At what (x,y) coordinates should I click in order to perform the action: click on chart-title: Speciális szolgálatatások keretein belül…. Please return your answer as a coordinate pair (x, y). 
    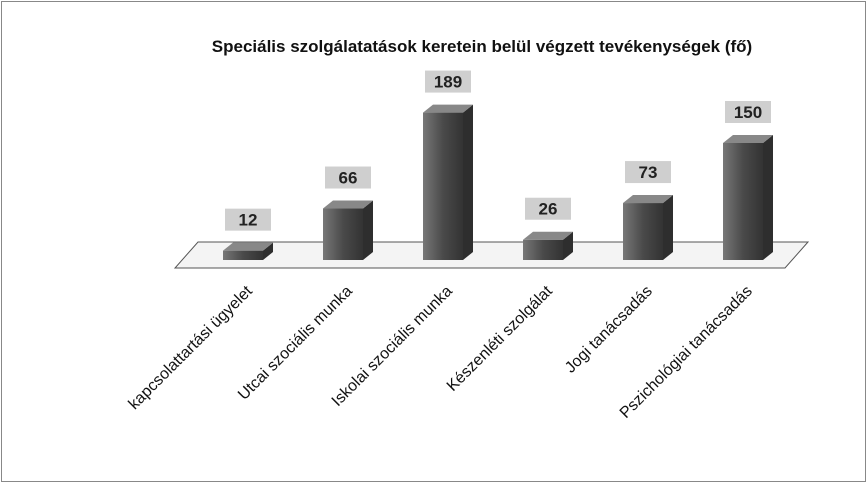
    Looking at the image, I should click on (482, 46).